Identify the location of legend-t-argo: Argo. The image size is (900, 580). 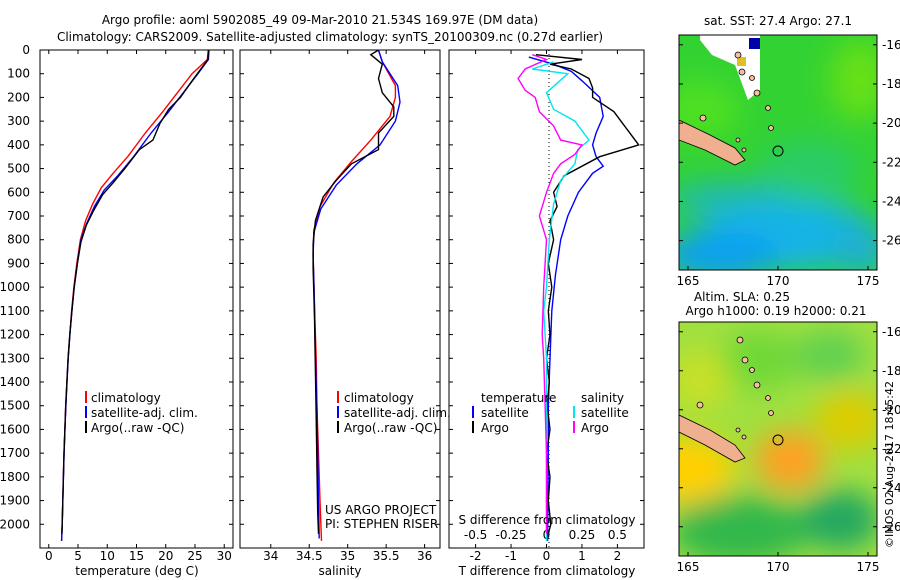
(495, 428).